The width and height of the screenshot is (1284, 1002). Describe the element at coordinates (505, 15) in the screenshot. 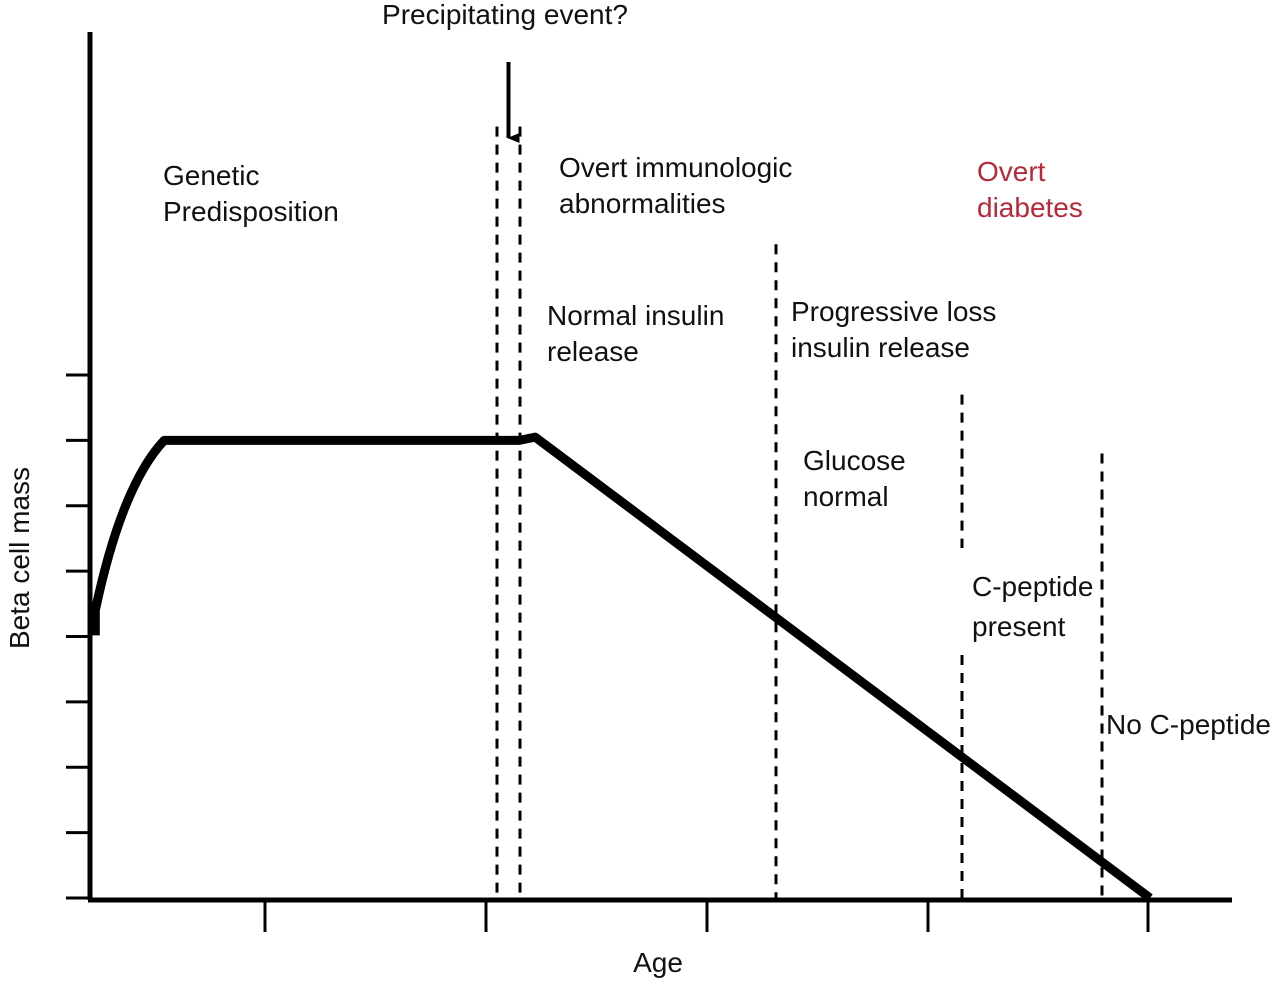

I see `precipitating-event-label: Precipitating event?` at that location.